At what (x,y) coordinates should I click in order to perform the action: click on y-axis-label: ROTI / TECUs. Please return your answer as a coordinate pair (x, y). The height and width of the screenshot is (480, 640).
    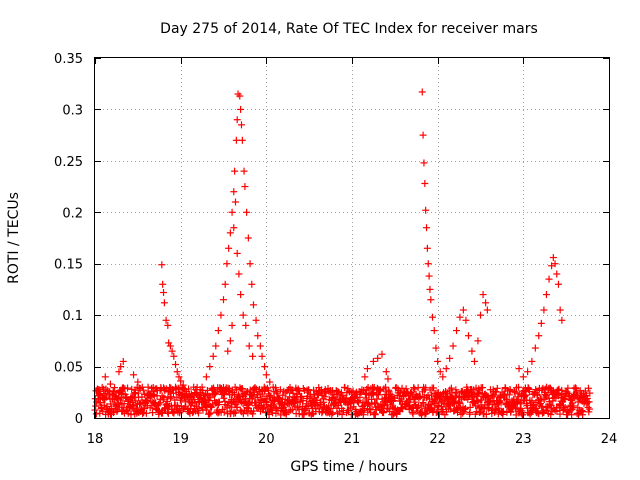
    Looking at the image, I should click on (14, 238).